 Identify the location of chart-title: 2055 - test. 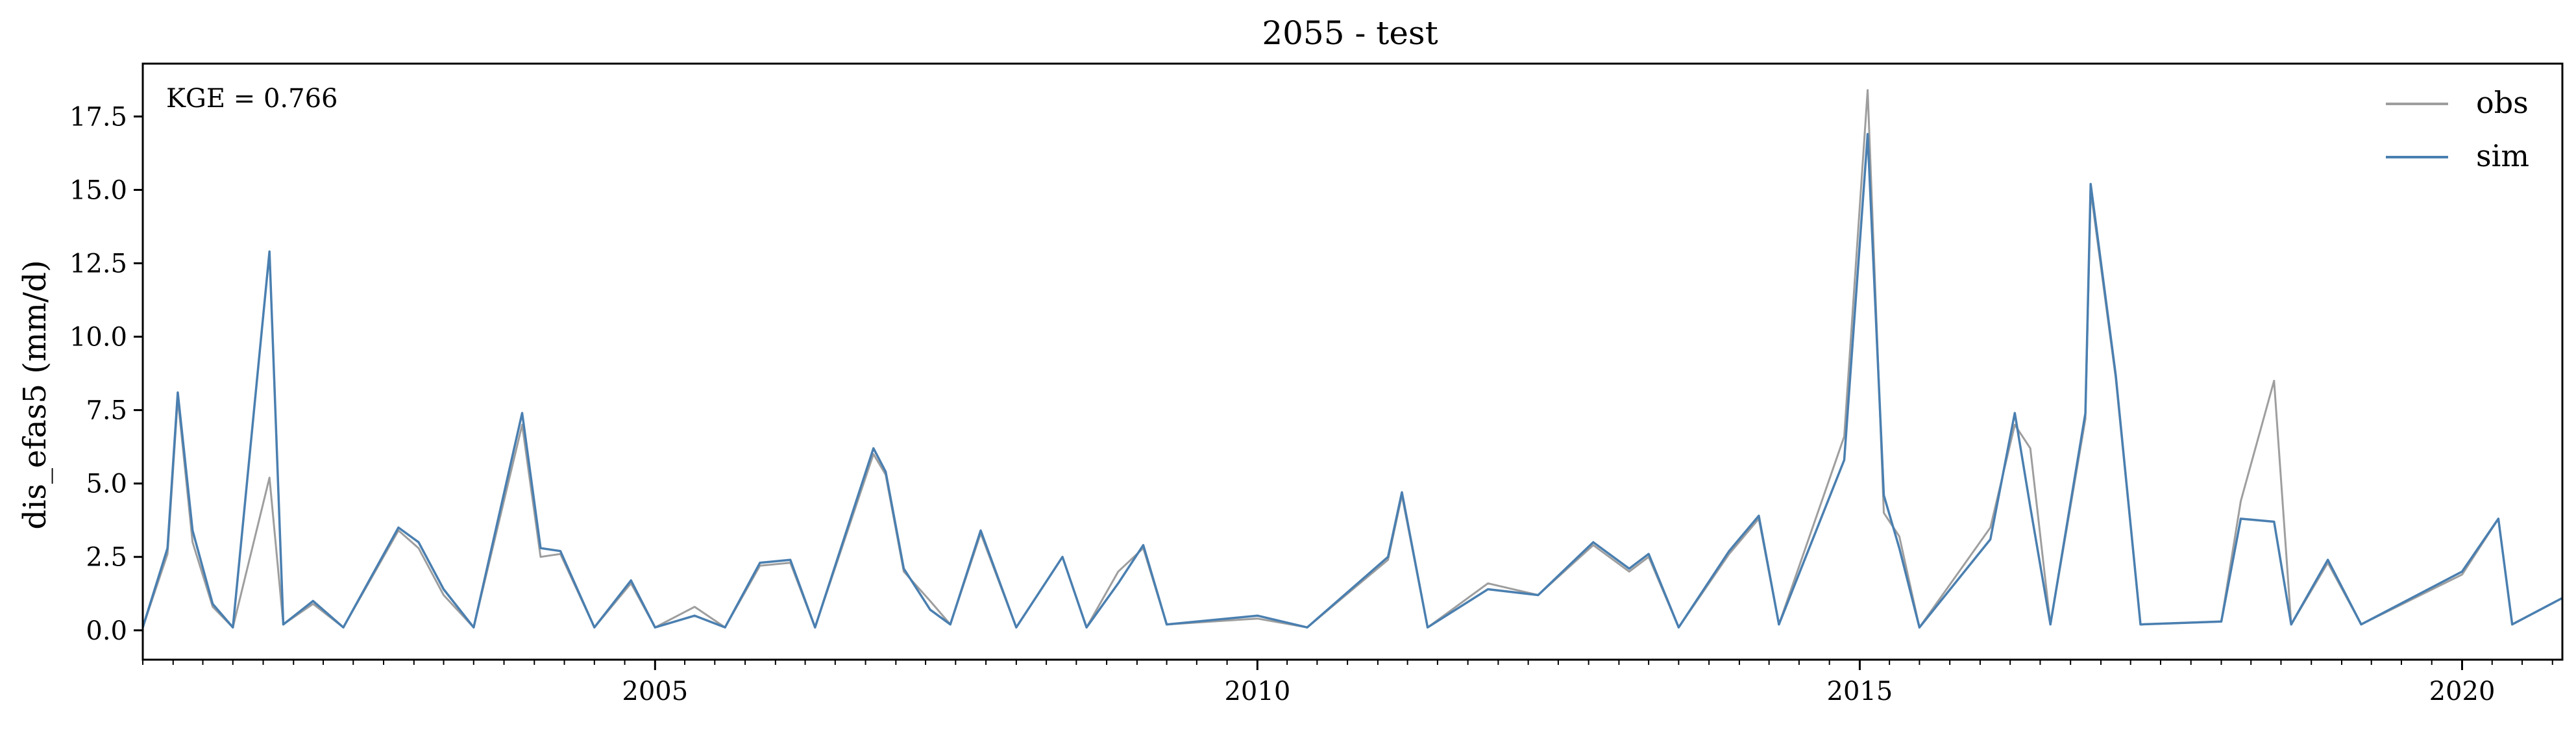
(1350, 33).